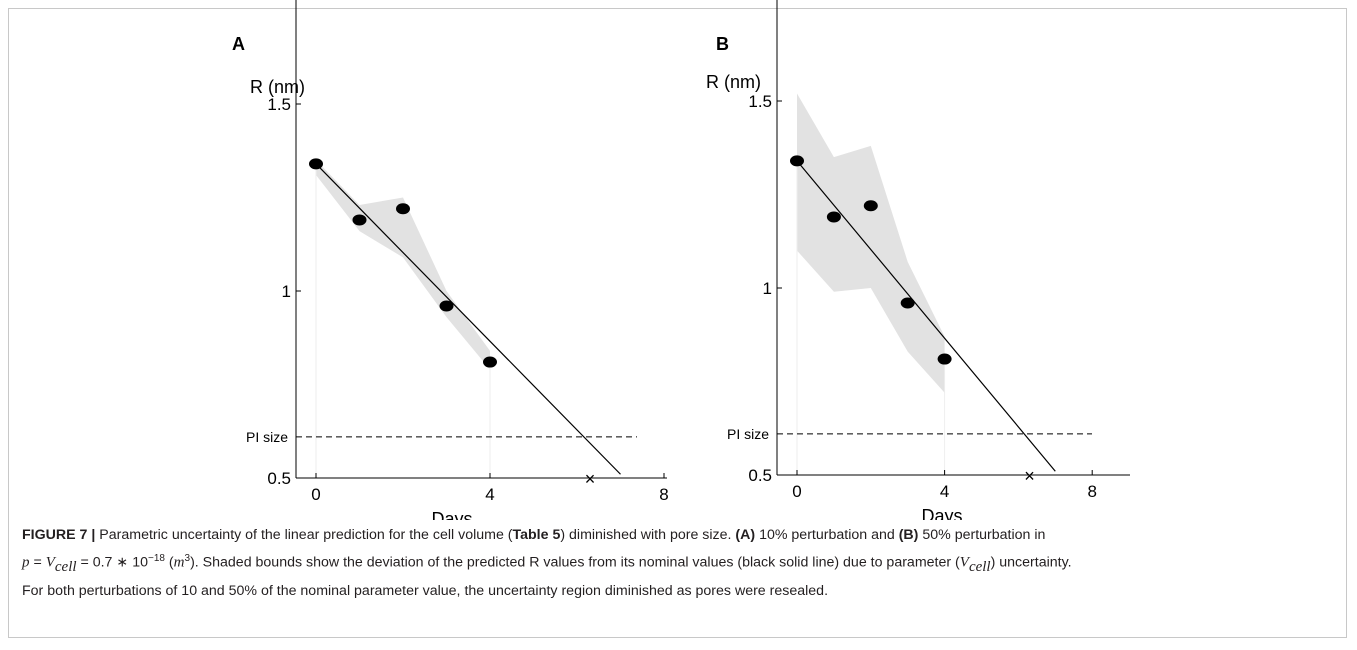  Describe the element at coordinates (114, 562) in the screenshot. I see `equation-value: = 0.7 ∗ 10` at that location.